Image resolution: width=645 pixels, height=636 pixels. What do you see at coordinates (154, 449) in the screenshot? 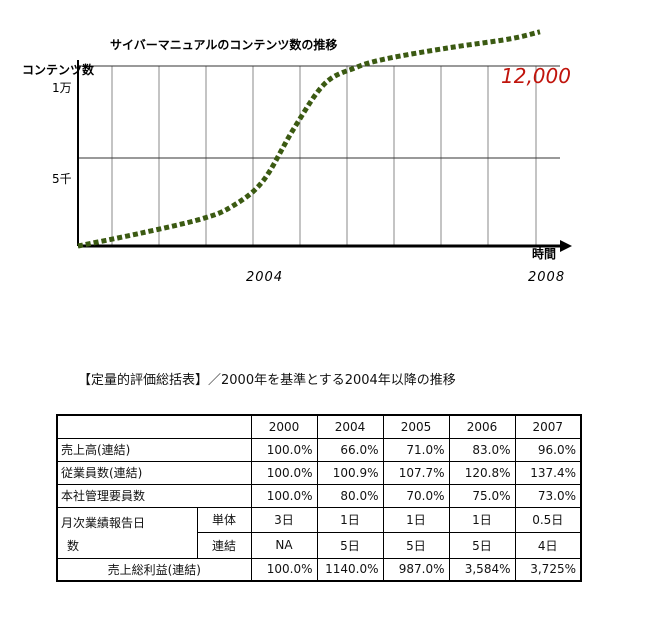
I see `row-label: 売上高(連結)` at bounding box center [154, 449].